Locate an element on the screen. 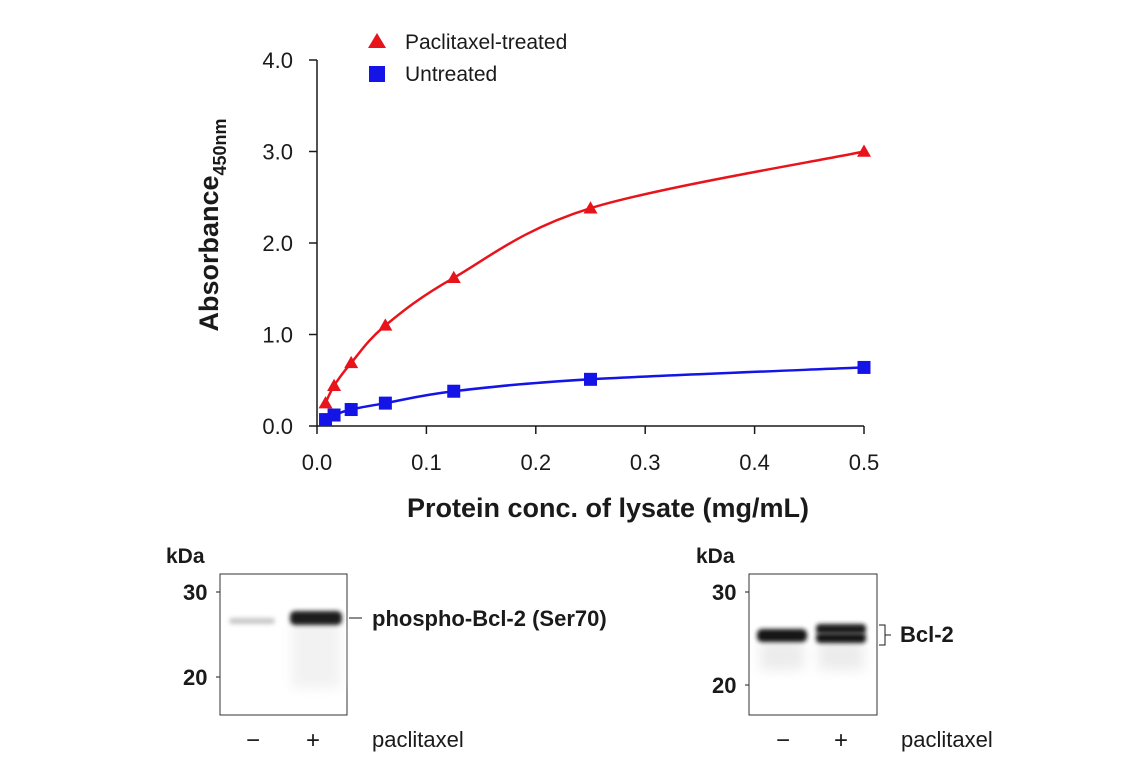  legend-item-paclitaxel-treated: Paclitaxel-treated is located at coordinates (467, 42).